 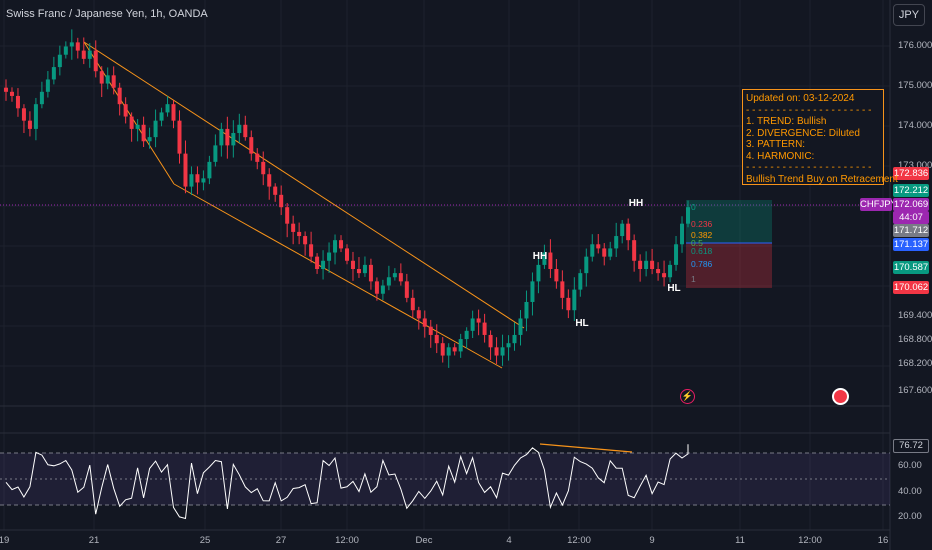 I want to click on price-badge: 171.137, so click(x=911, y=244).